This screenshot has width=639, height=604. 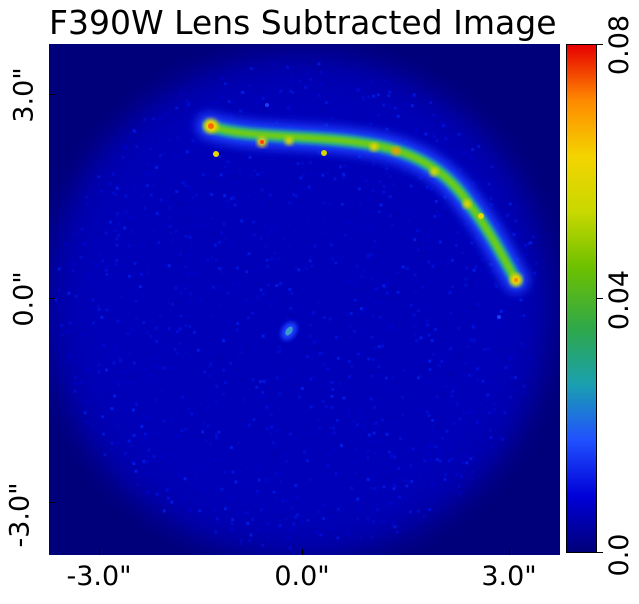 I want to click on arc-knots, so click(x=363, y=202).